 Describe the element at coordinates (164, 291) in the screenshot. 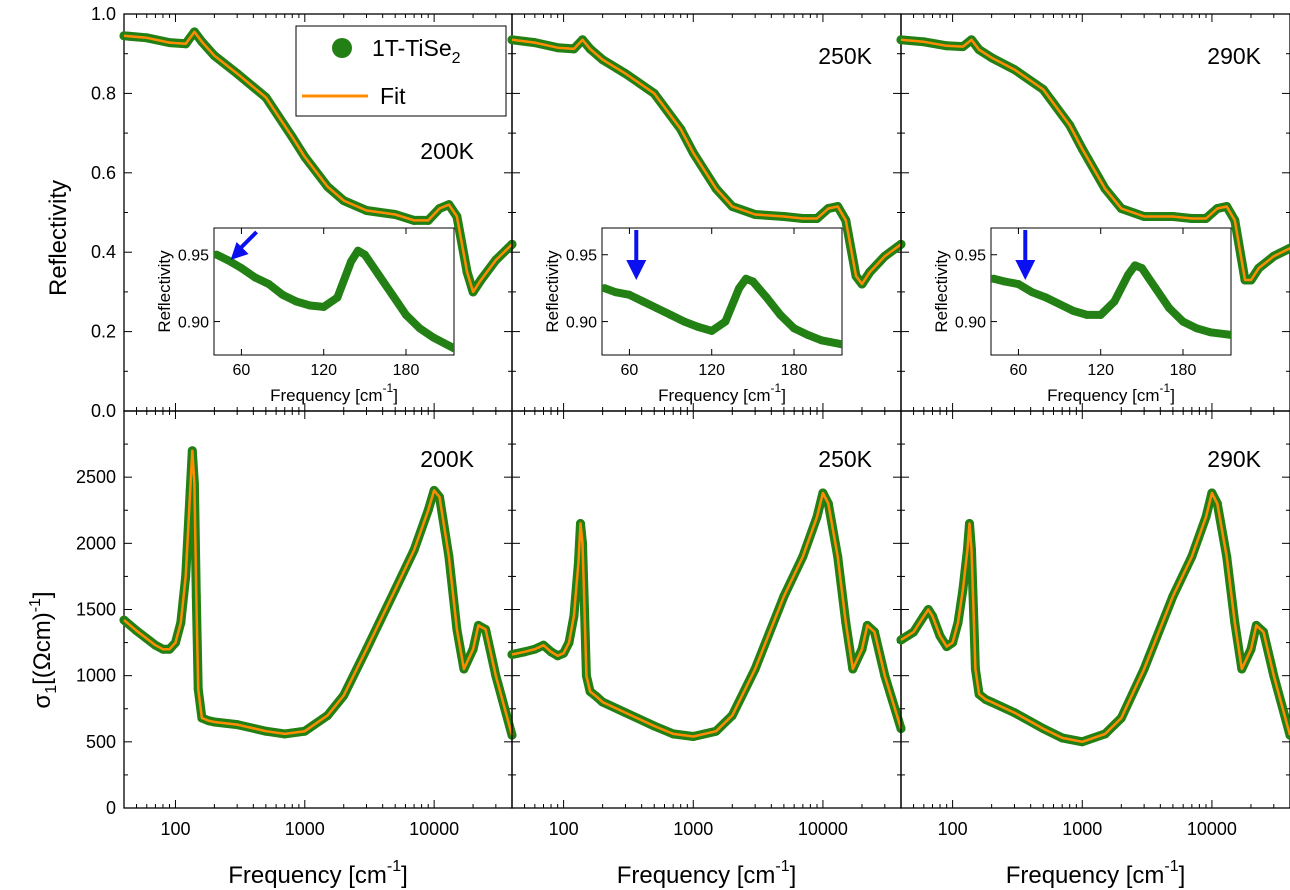

I see `reflectivity-200K-inset-y-title: Reflectivity` at that location.